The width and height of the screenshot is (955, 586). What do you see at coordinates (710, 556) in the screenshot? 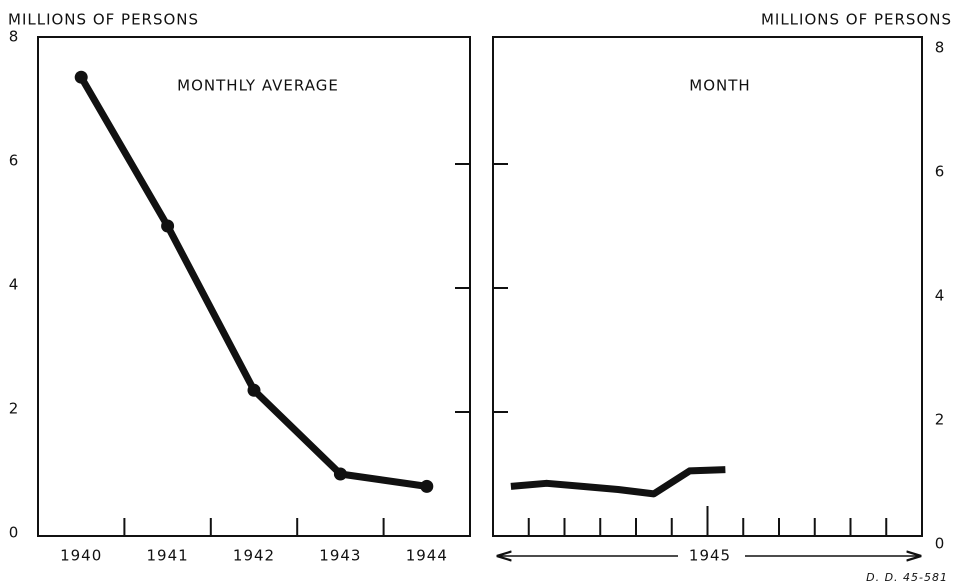
I see `x-axis-label: 1945` at bounding box center [710, 556].